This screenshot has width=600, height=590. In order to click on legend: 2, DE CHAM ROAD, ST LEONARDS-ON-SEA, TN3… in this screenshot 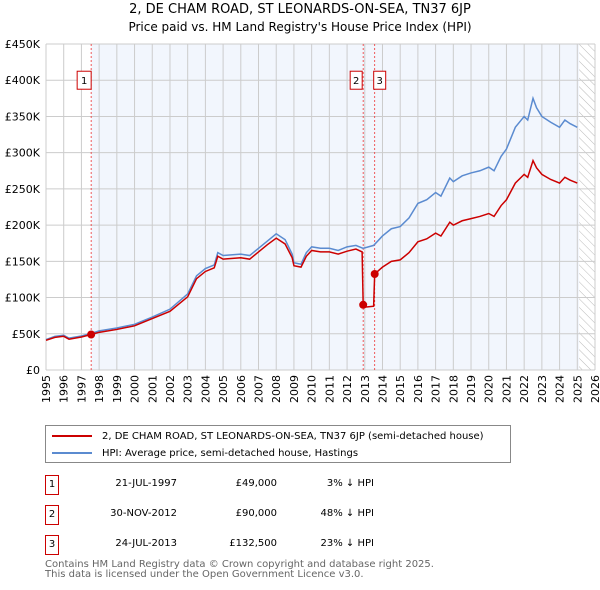, I will do `click(278, 444)`.